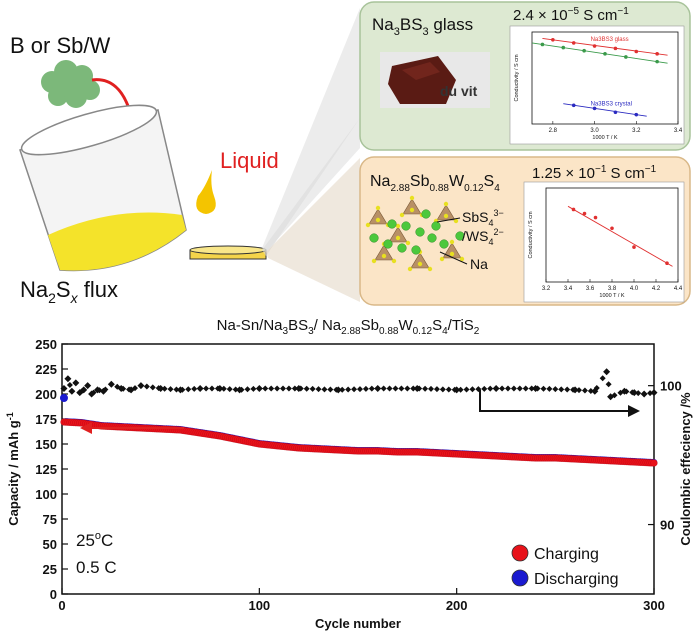  What do you see at coordinates (348, 327) in the screenshot?
I see `chart-title: Na-Sn/Na3BS3/ Na2.88Sb0.88W0.12S4/TiS2` at bounding box center [348, 327].